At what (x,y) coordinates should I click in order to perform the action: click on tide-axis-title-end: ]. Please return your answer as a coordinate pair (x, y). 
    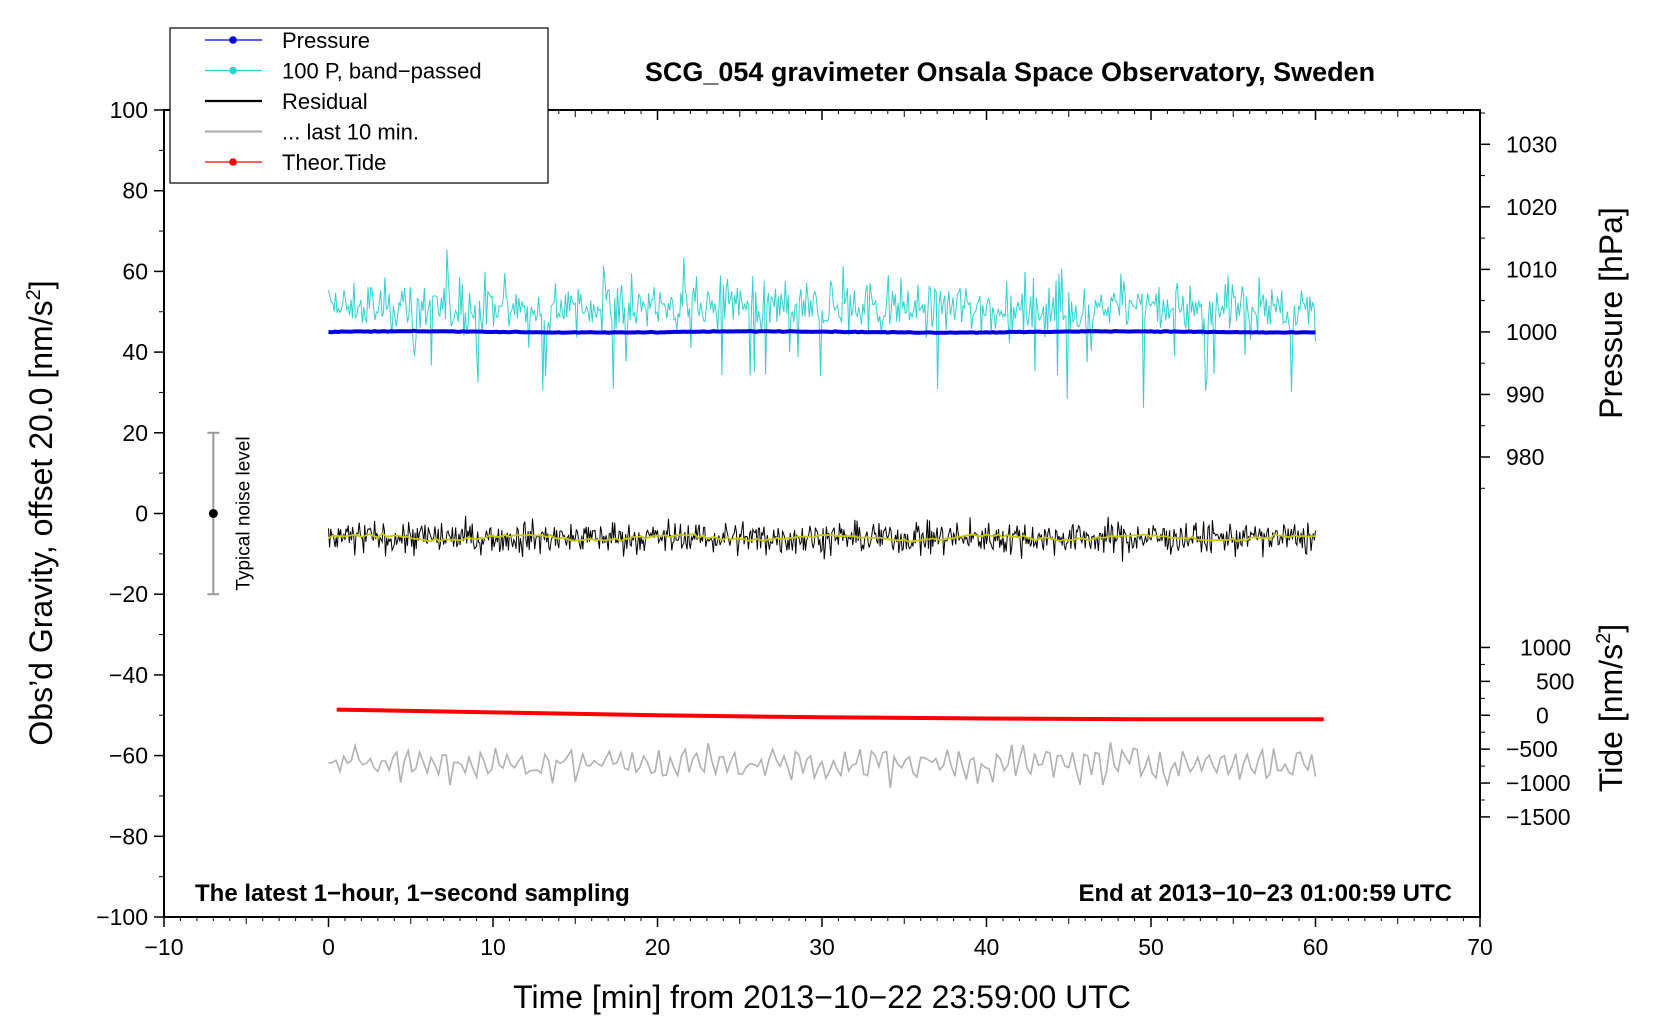
    Looking at the image, I should click on (1611, 628).